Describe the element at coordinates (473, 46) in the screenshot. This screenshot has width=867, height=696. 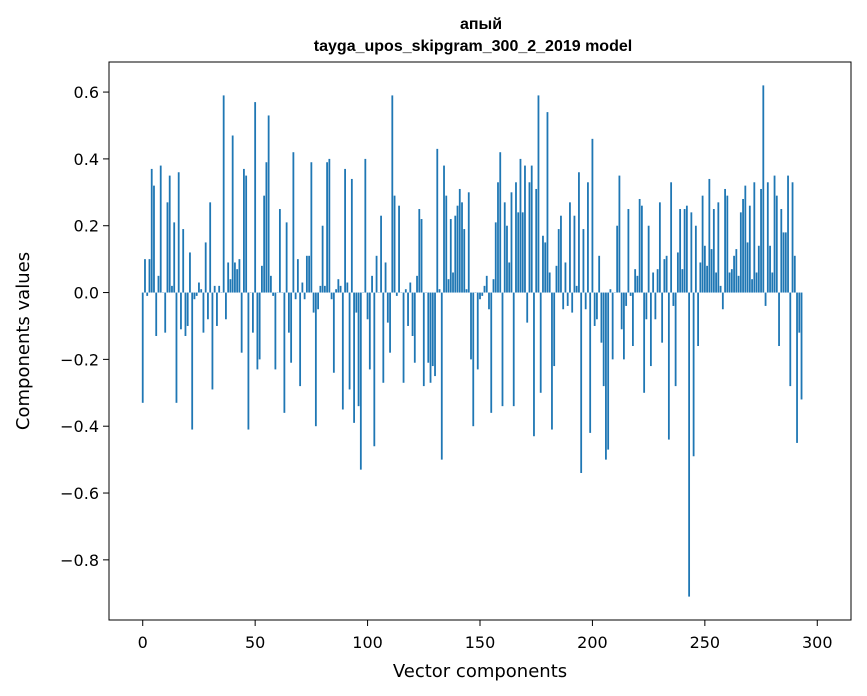
I see `chart-title-line2: tayga_upos_skipgram_300_2_2019 model` at that location.